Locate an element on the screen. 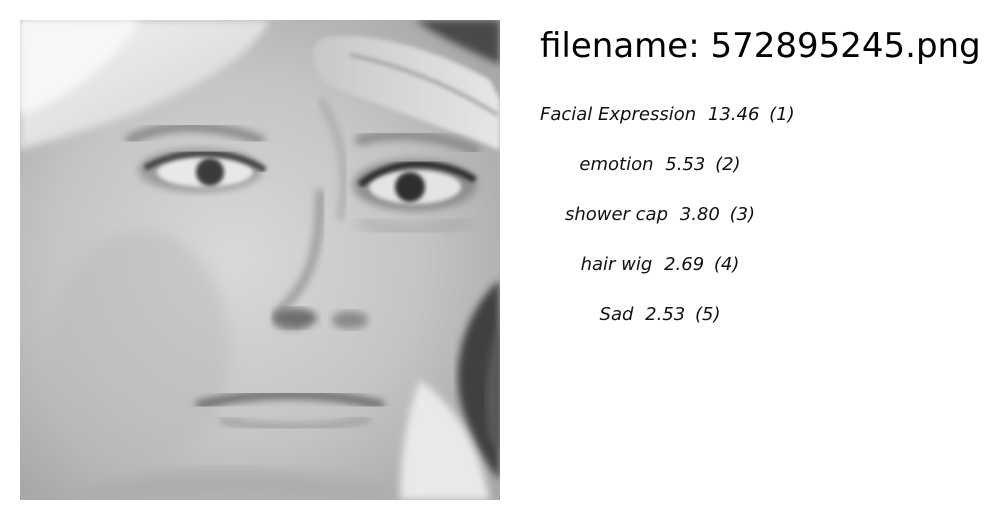 Image resolution: width=1000 pixels, height=520 pixels. prediction-item: shower cap 3.80 (3) is located at coordinates (660, 225).